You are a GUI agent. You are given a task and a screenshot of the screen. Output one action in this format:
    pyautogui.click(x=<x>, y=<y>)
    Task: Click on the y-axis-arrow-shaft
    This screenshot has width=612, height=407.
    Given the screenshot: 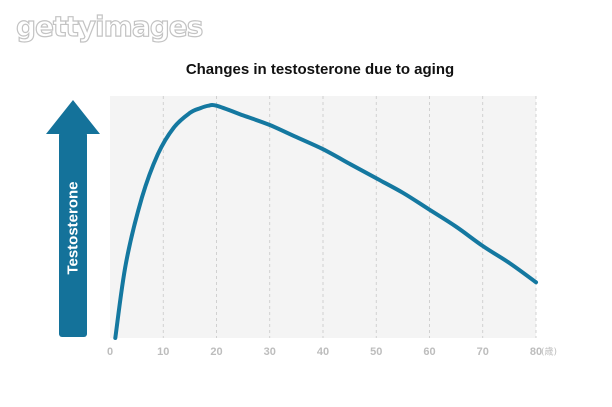 What is the action you would take?
    pyautogui.click(x=73, y=234)
    